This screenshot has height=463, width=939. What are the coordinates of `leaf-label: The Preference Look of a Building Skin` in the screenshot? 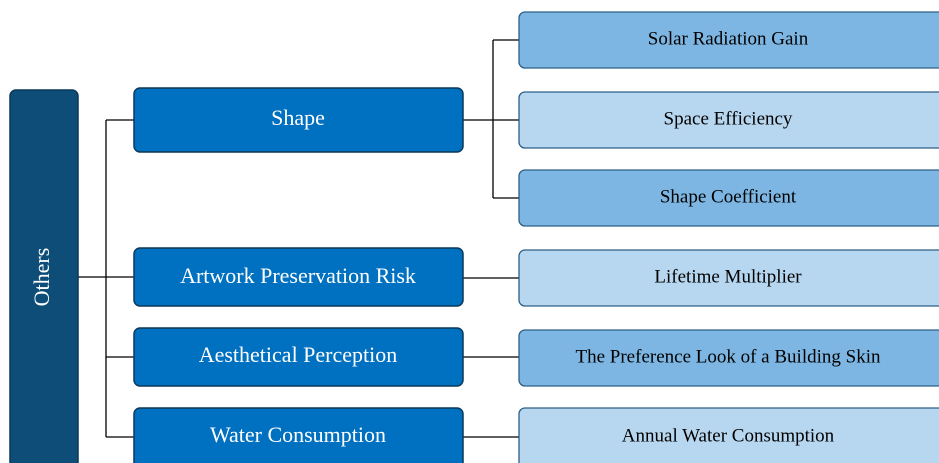 It's located at (728, 356).